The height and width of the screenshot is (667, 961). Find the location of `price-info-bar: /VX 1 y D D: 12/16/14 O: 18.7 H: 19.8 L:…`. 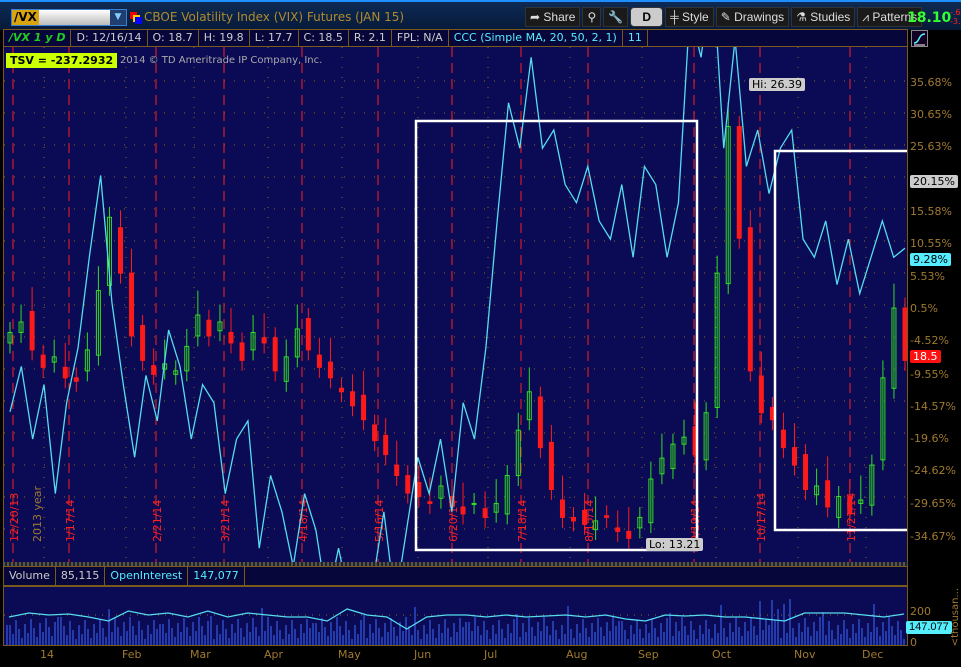

price-info-bar: /VX 1 y D D: 12/16/14 O: 18.7 H: 19.8 L:… is located at coordinates (455, 38).